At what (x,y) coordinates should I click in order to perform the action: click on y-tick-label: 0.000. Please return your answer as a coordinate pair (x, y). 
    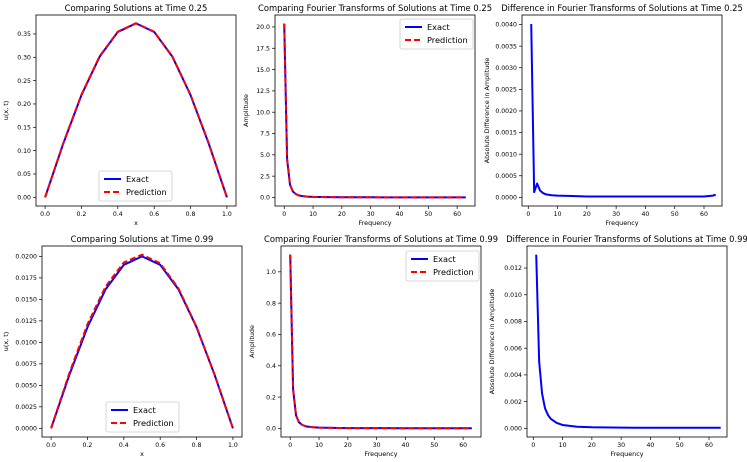
    Looking at the image, I should click on (513, 429).